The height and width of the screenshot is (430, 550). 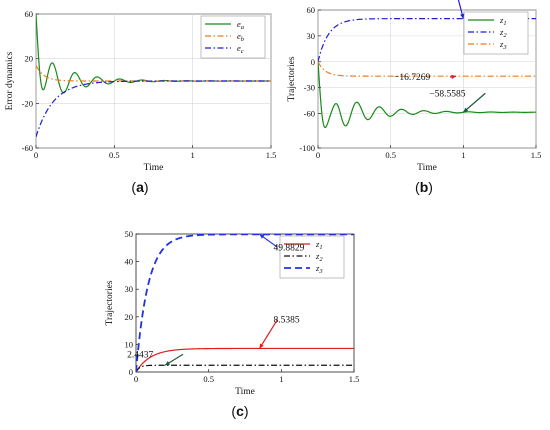 I want to click on y-tick-label: 40, so click(x=129, y=262).